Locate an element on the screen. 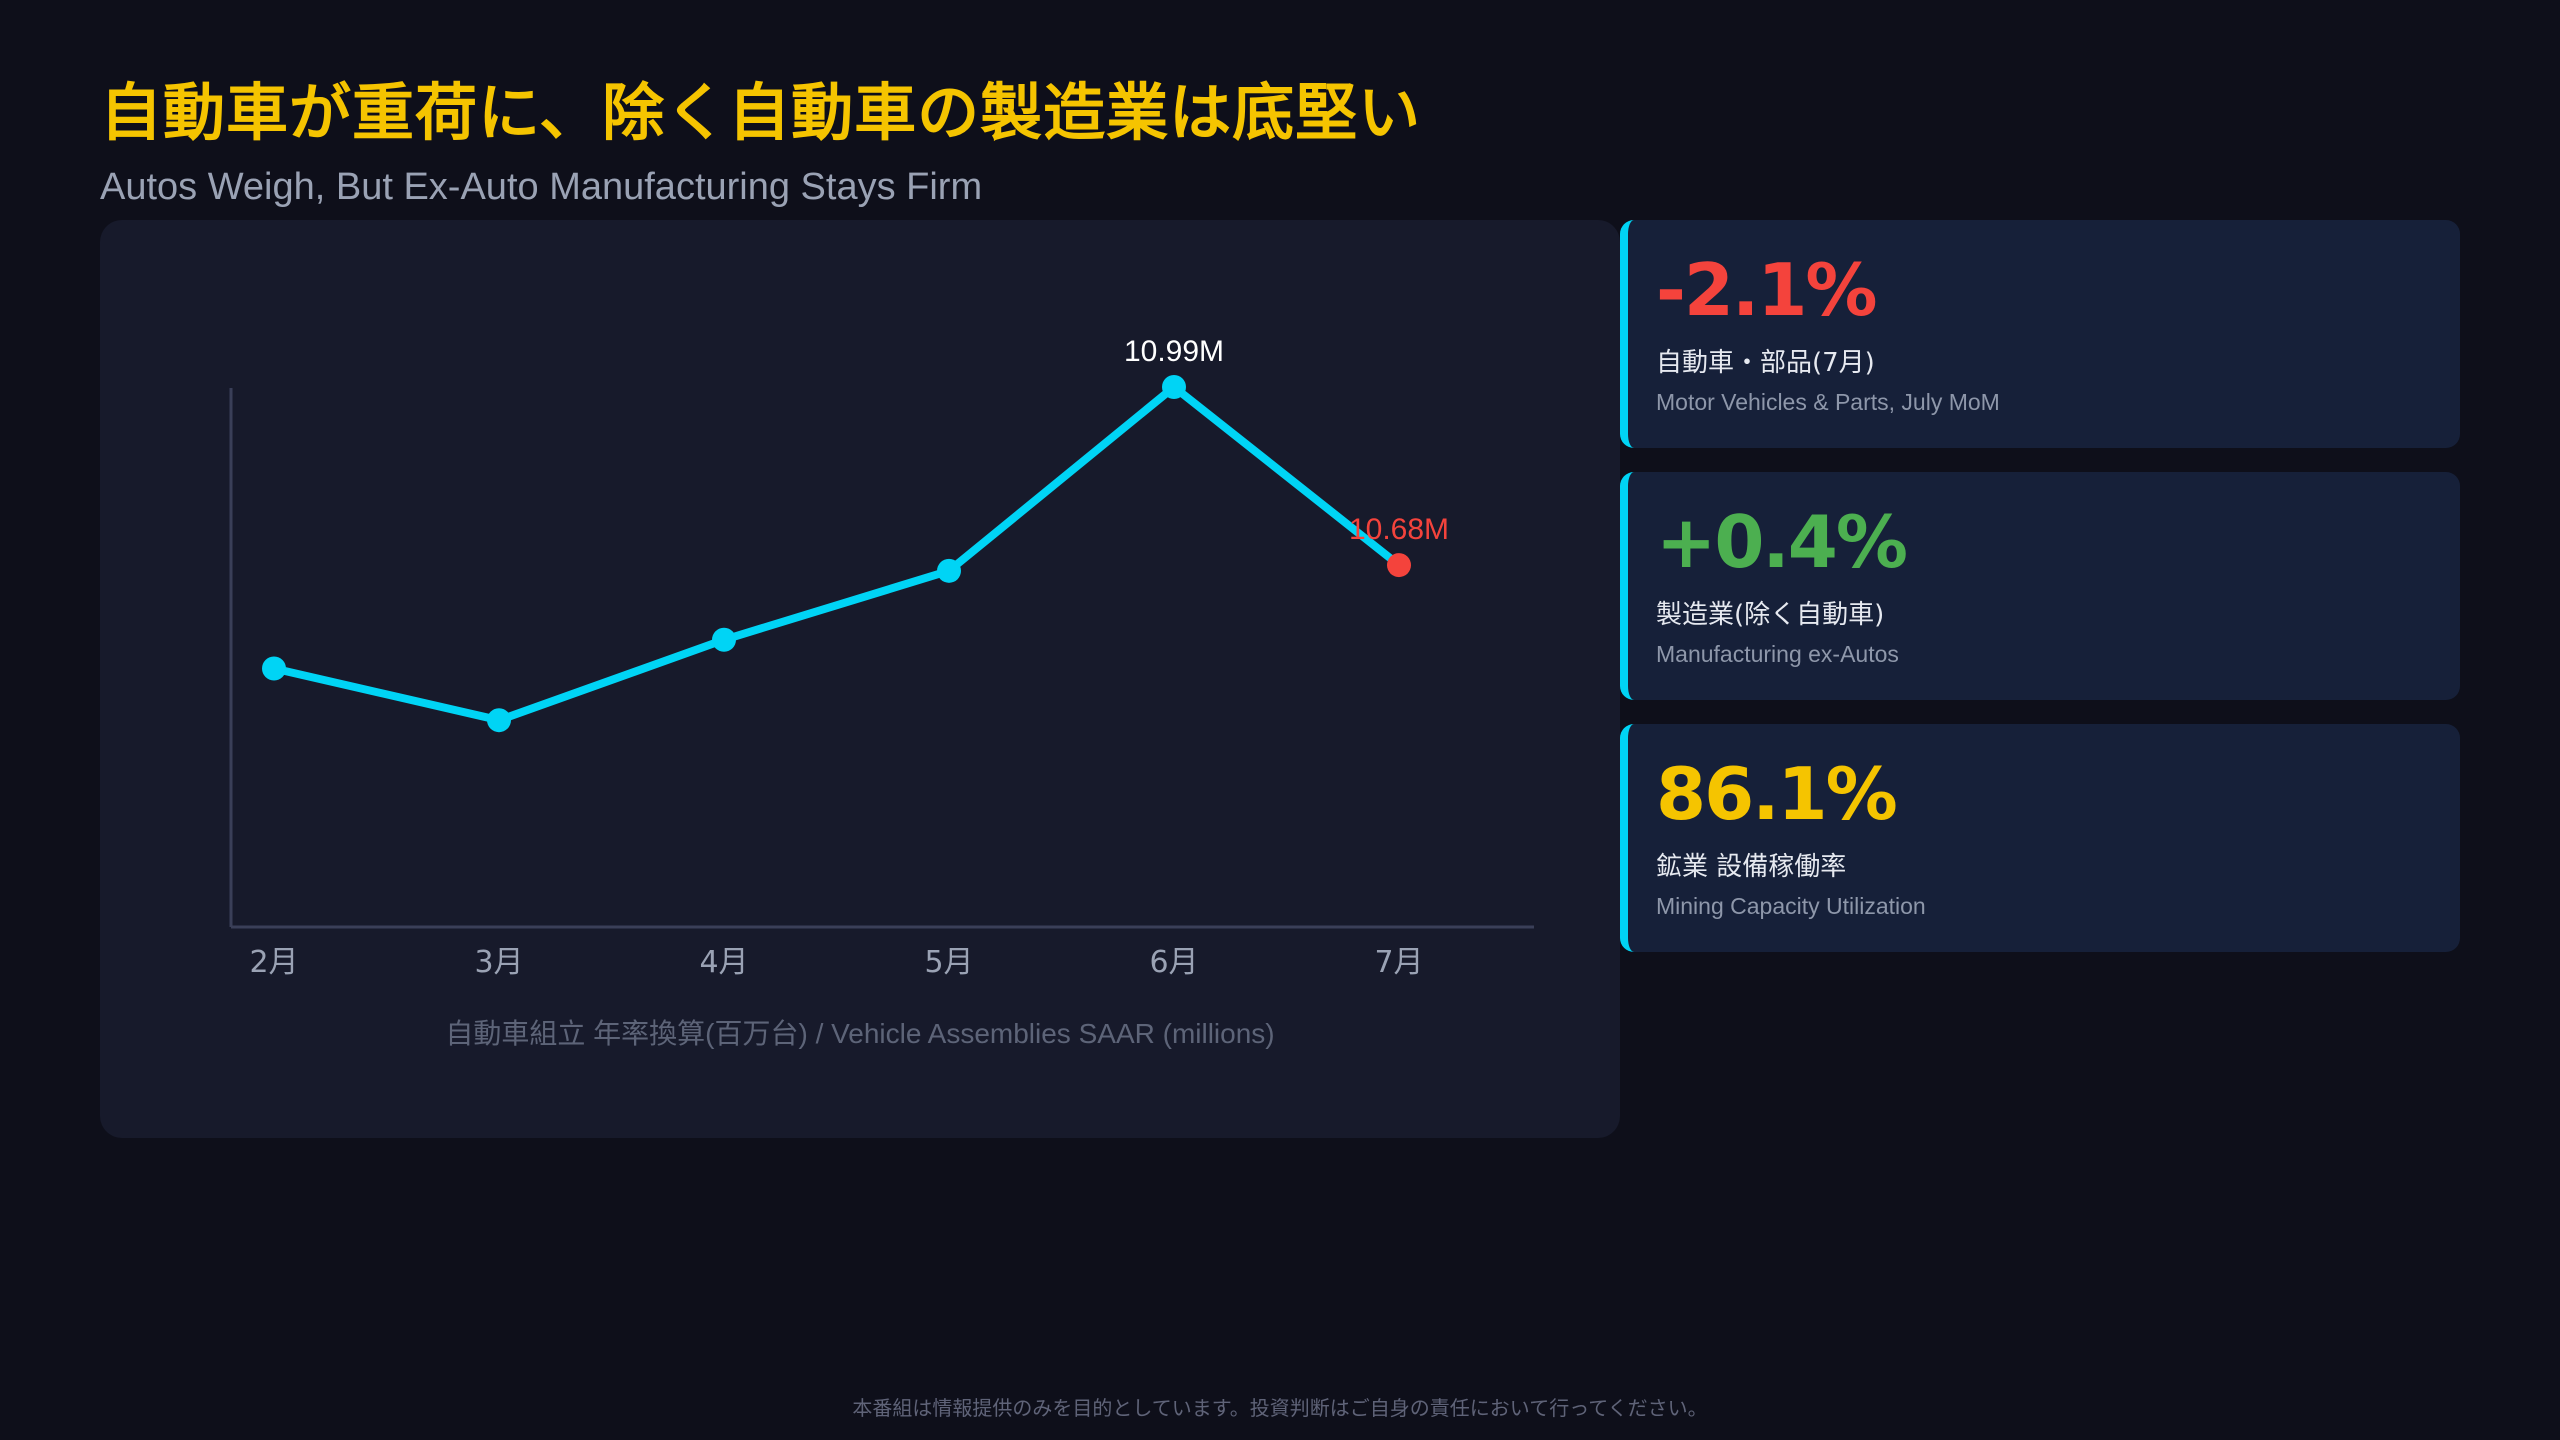  kpi-label: 自動車・部品(7月) is located at coordinates (1765, 363).